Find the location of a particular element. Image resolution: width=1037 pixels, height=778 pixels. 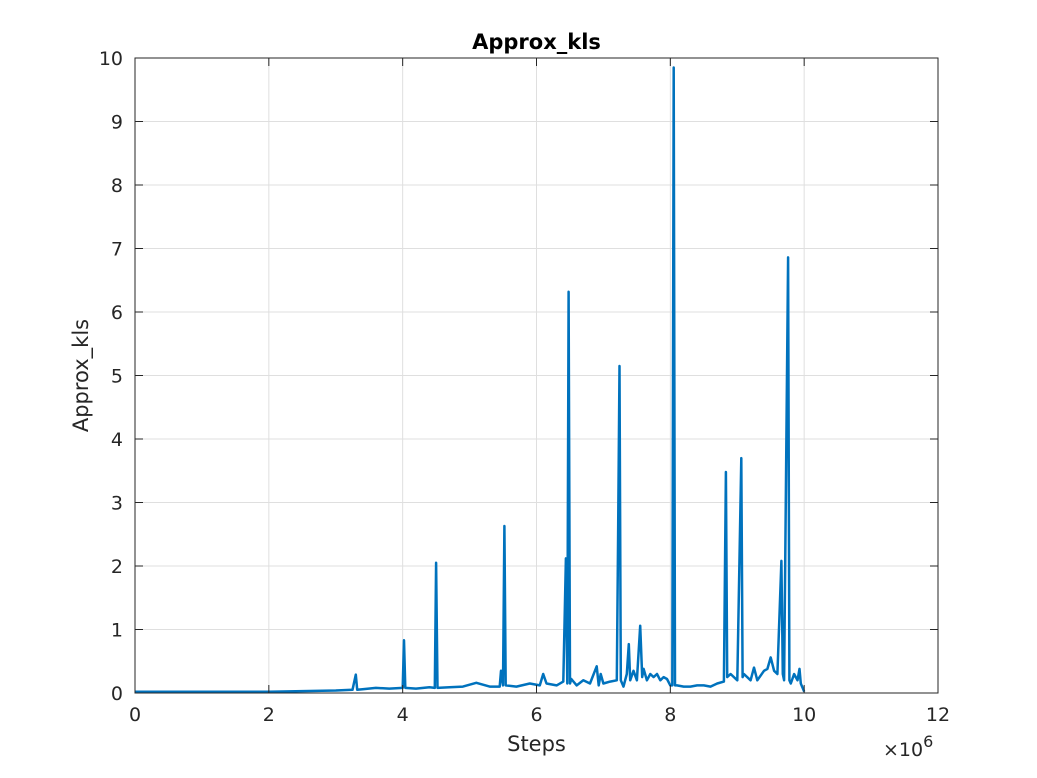

x-tick-label: 12 is located at coordinates (938, 715).